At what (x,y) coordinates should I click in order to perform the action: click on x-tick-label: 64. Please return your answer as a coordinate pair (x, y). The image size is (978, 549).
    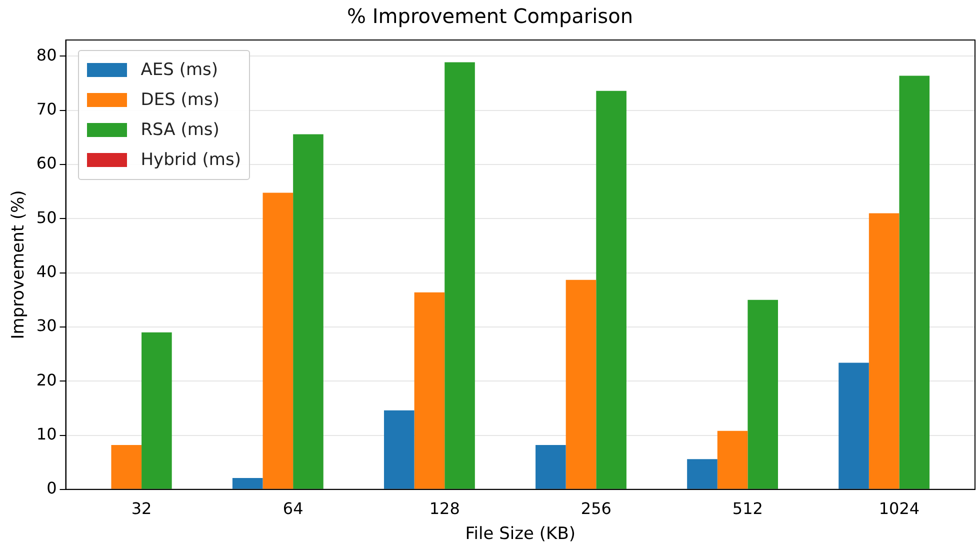
    Looking at the image, I should click on (293, 508).